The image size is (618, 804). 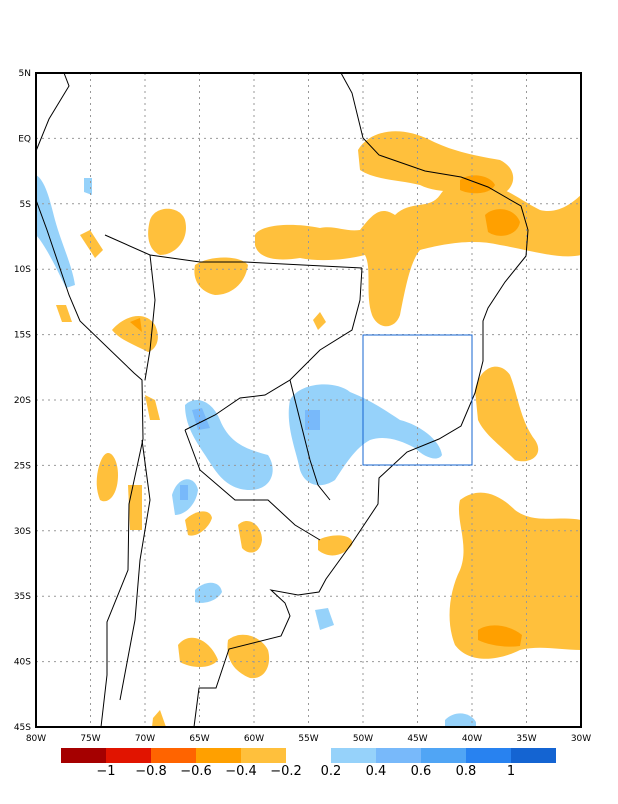 What do you see at coordinates (22, 597) in the screenshot?
I see `lat-label: 35S` at bounding box center [22, 597].